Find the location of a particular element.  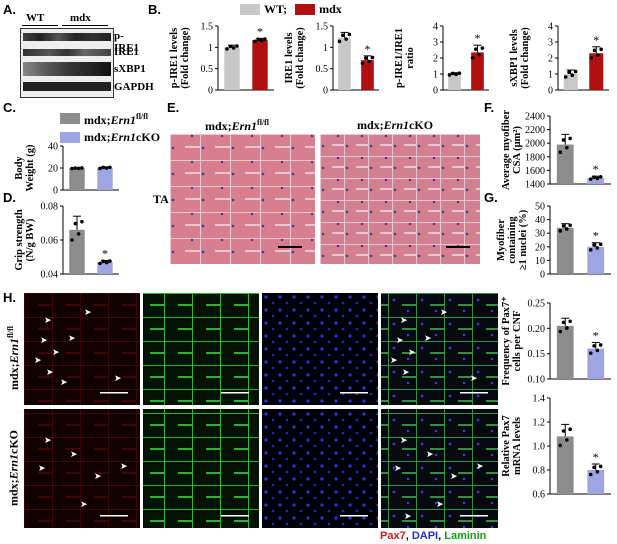

y-tick-label: 1.5 is located at coordinates (207, 27).